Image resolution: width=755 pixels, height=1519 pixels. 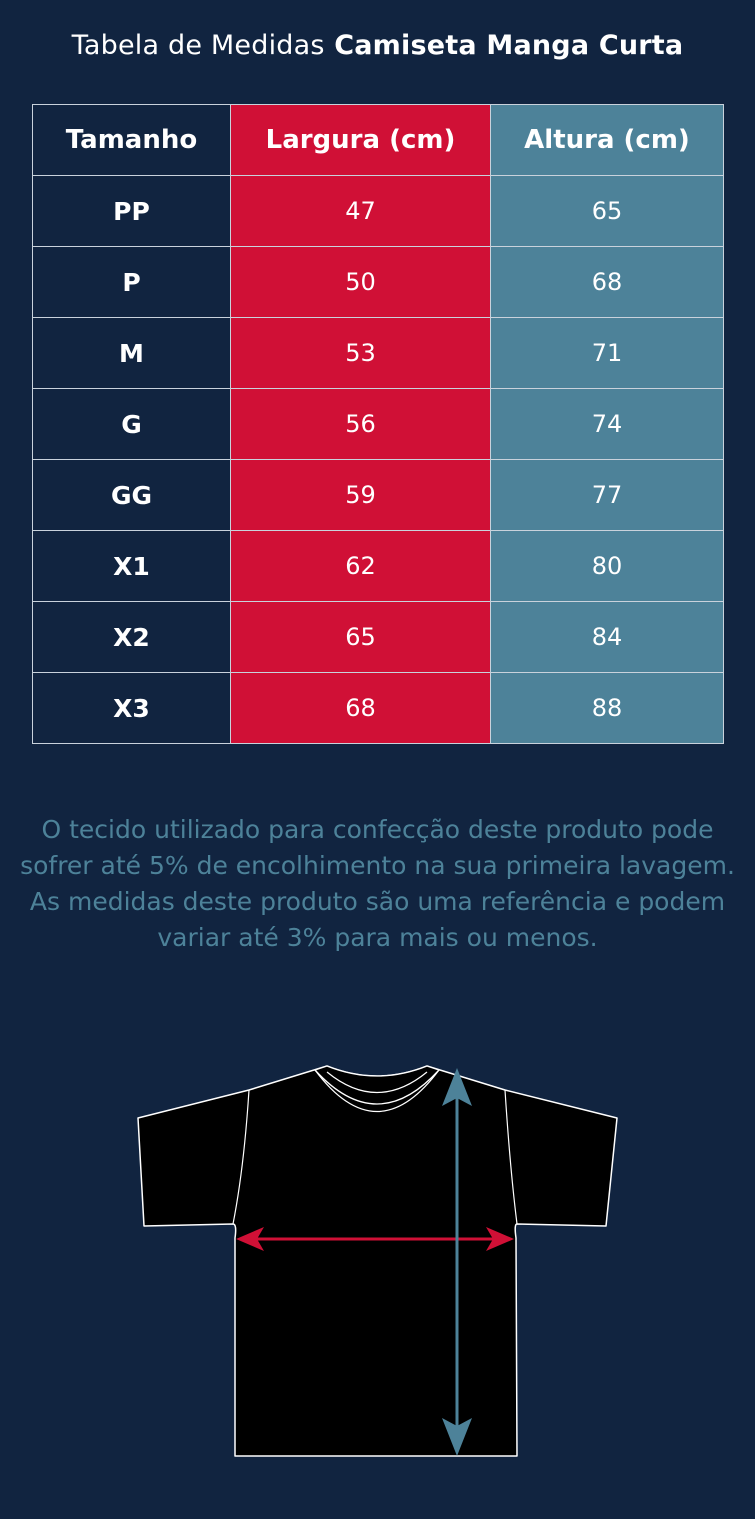 I want to click on cell-height: 65, so click(x=607, y=211).